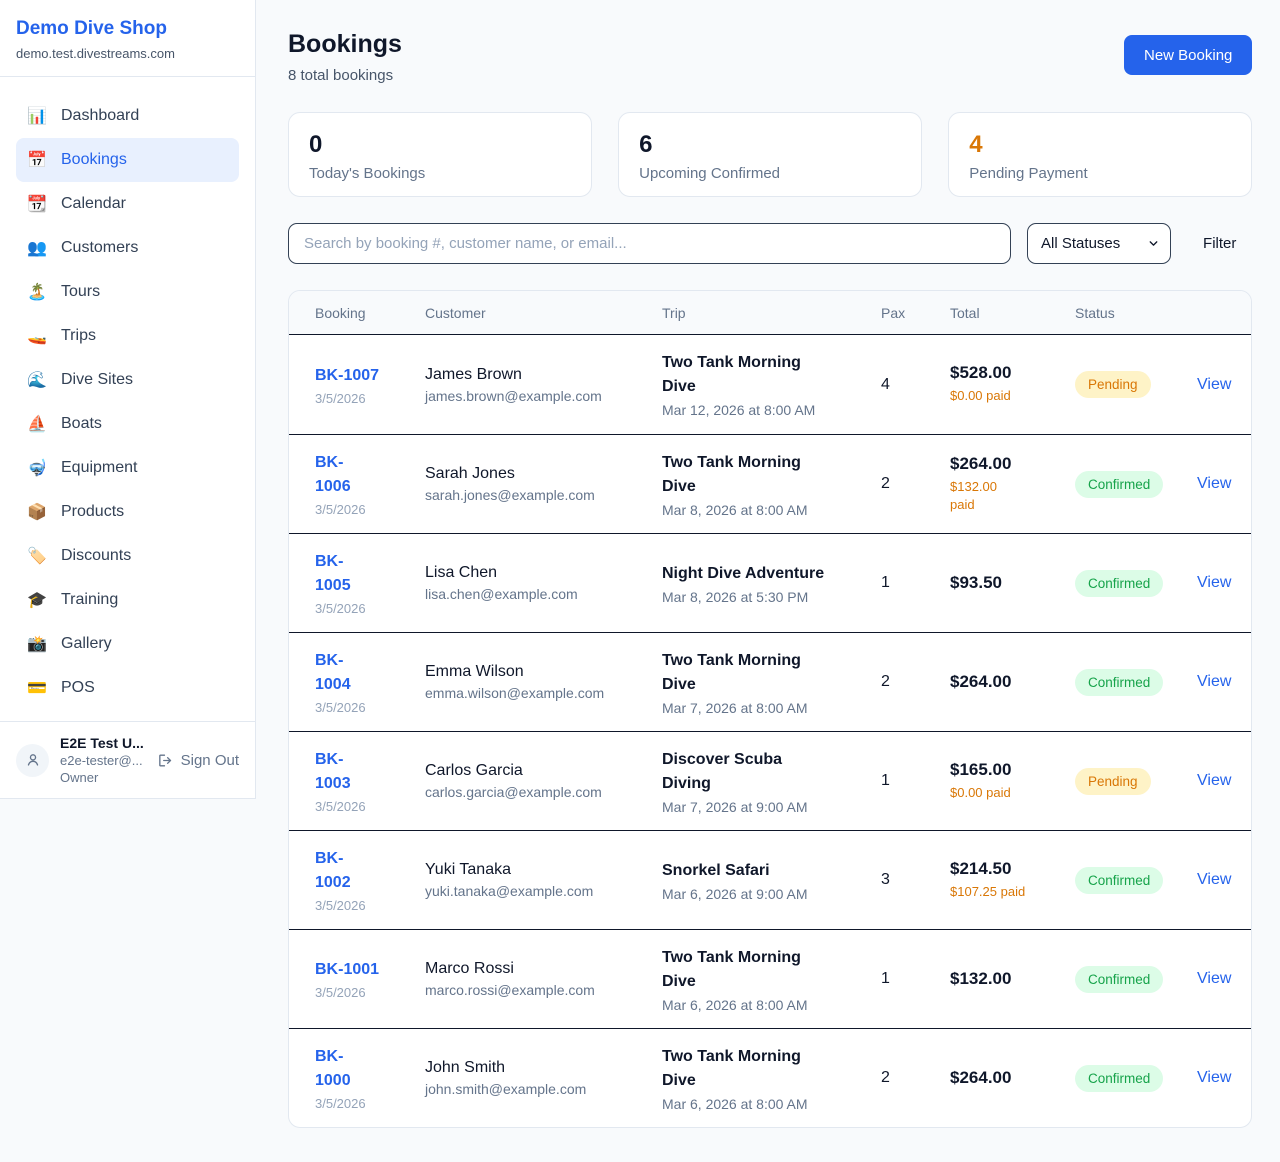 The image size is (1280, 1162). Describe the element at coordinates (440, 154) in the screenshot. I see `stat-card-today-s-bookings: 0 Today's Bookings` at that location.